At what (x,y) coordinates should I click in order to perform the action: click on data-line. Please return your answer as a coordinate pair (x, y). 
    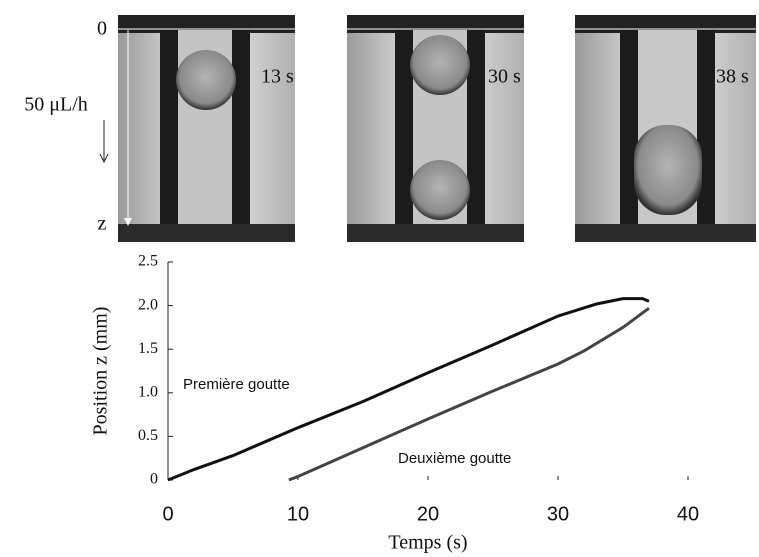
    Looking at the image, I should click on (469, 394).